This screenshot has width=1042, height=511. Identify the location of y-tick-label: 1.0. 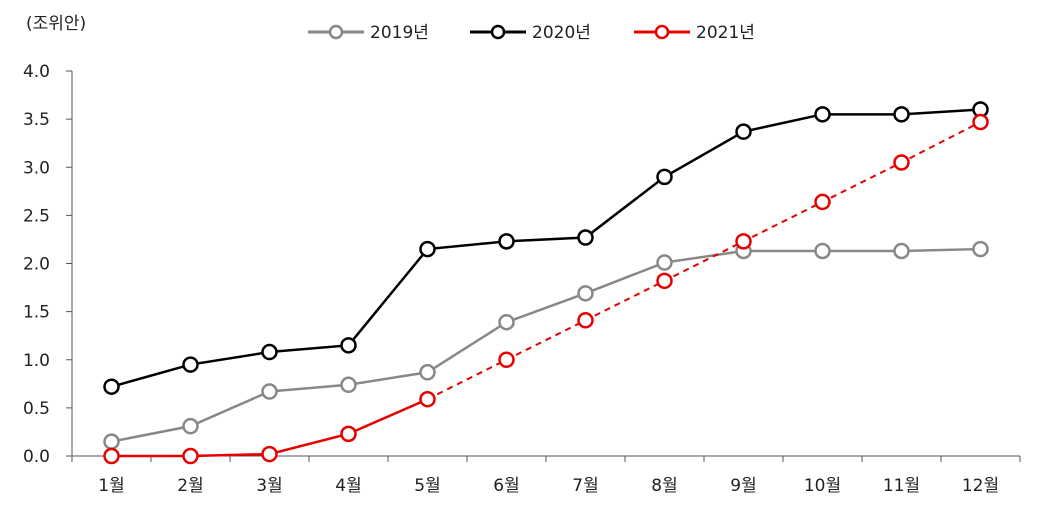
(36, 361).